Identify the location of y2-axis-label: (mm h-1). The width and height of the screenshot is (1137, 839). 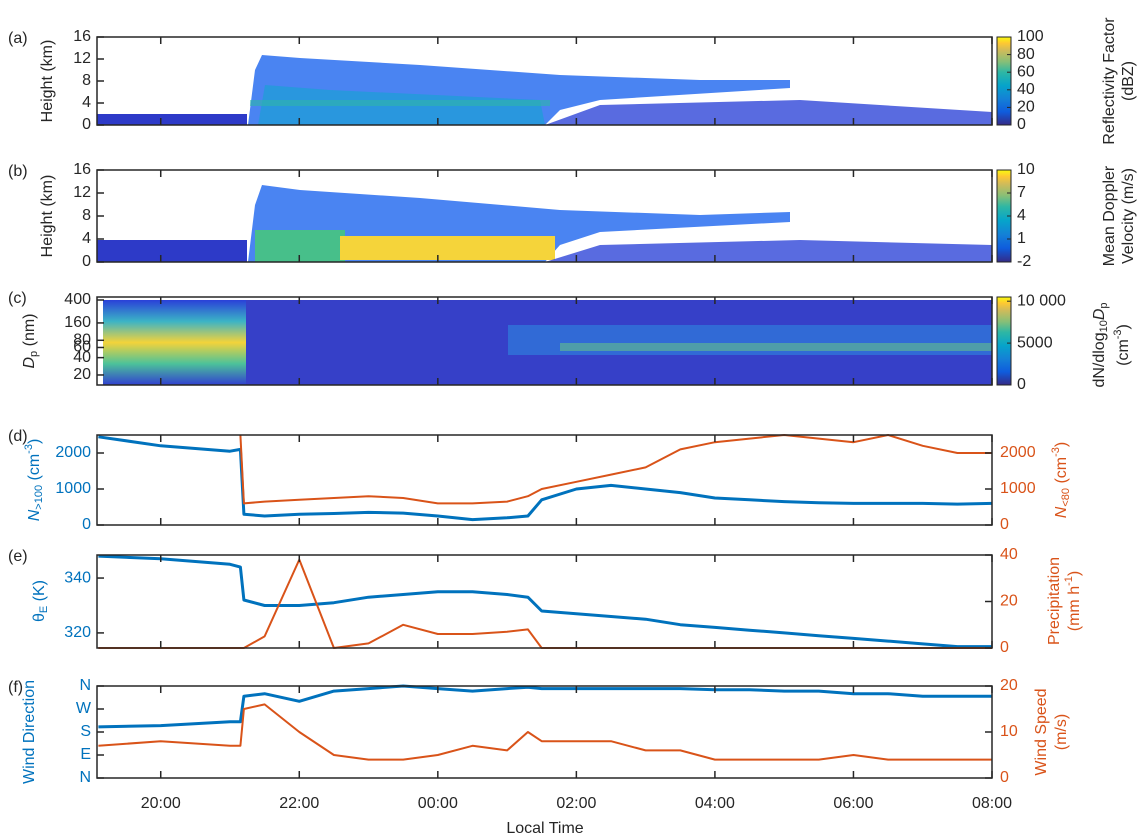
(1073, 601).